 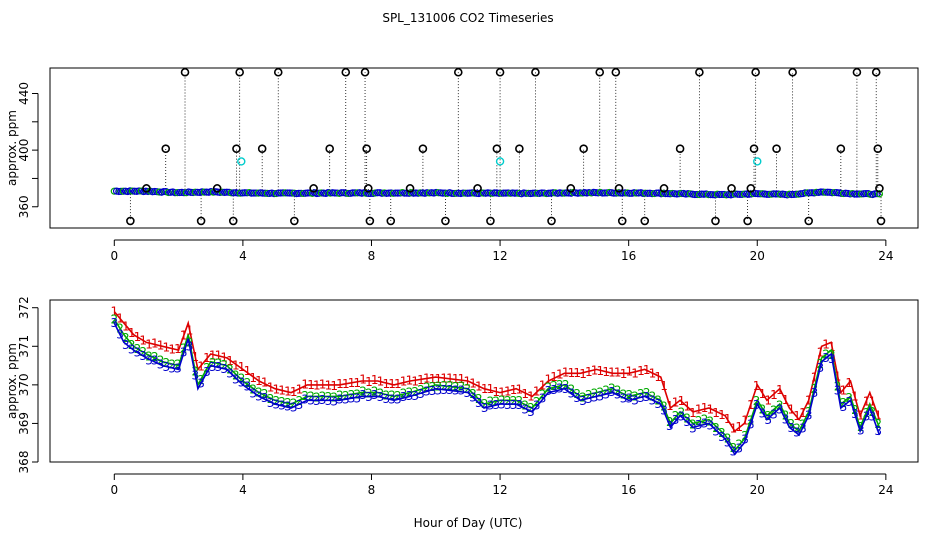 I want to click on bottom-x-tick-label: 24, so click(x=885, y=490).